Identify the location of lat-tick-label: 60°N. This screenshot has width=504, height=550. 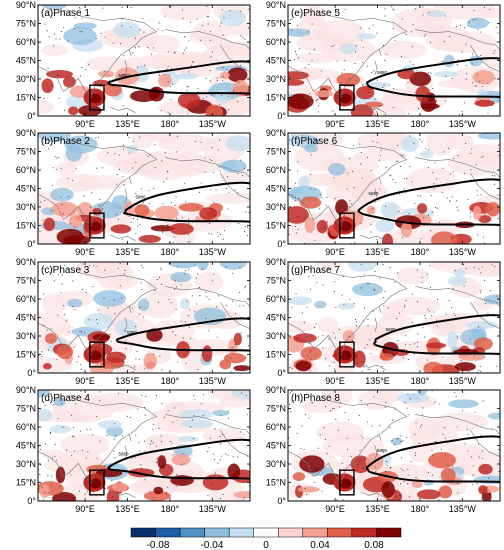
(26, 42).